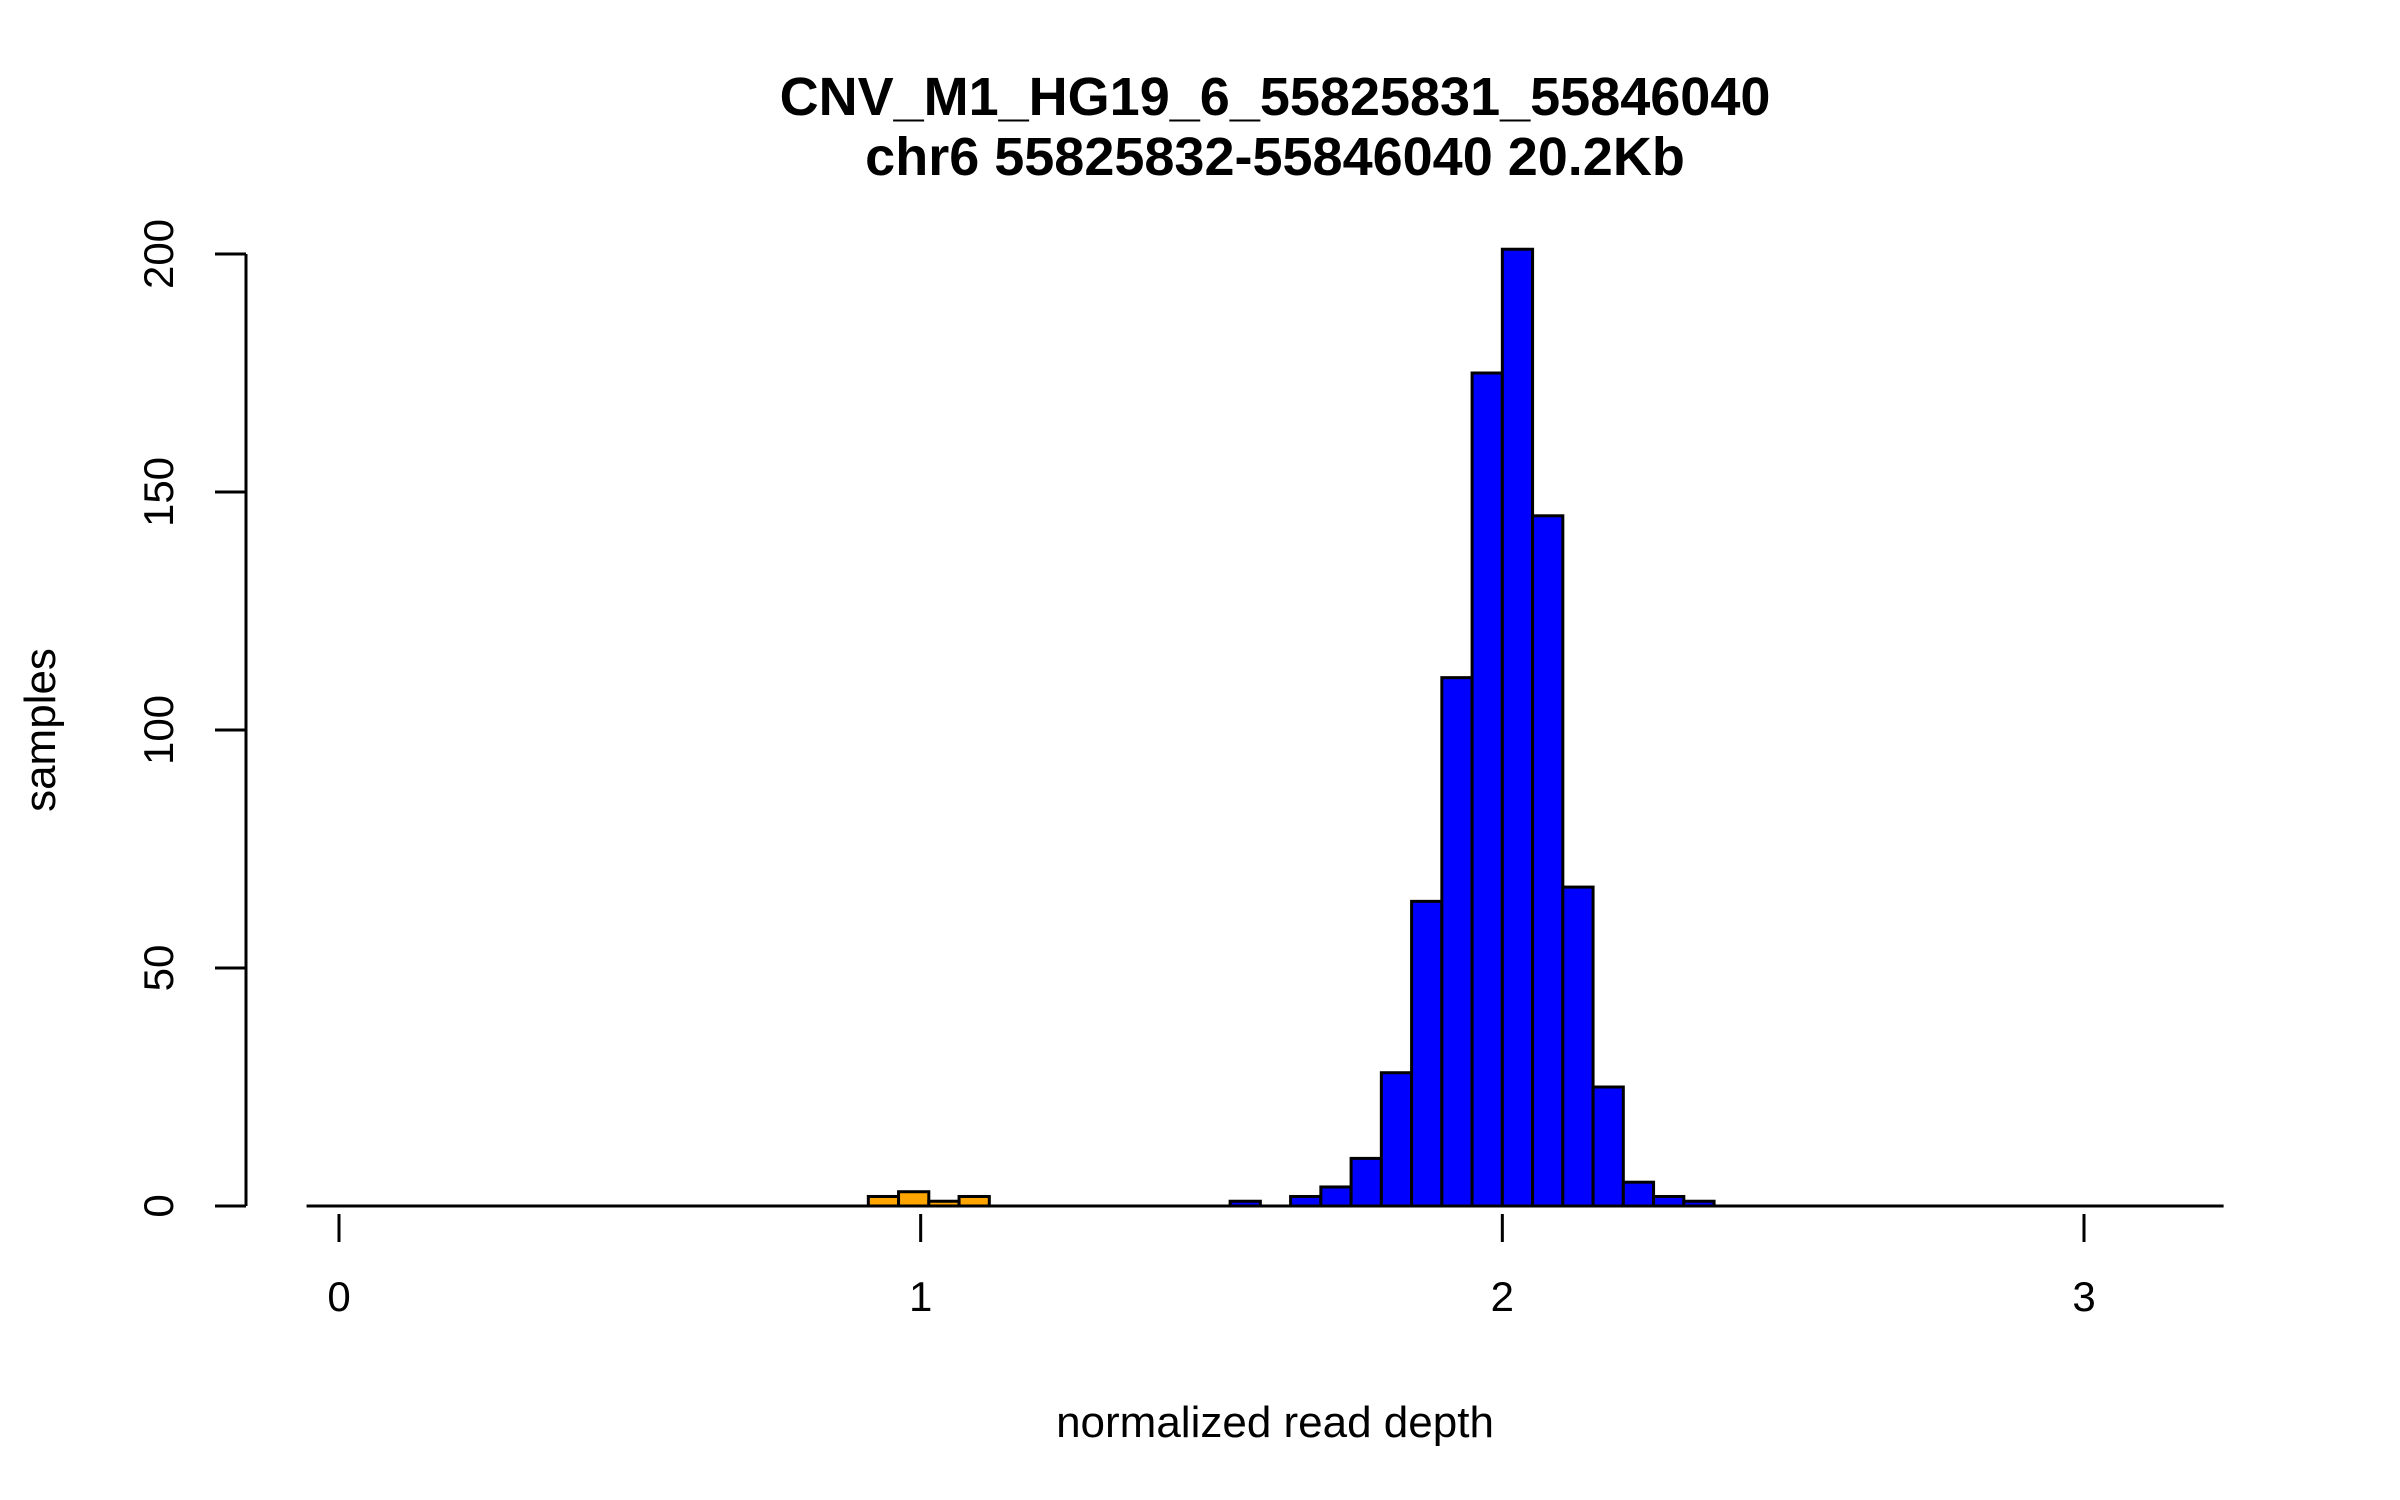 This screenshot has width=2400, height=1500. Describe the element at coordinates (158, 492) in the screenshot. I see `y-tick-label: 150` at that location.